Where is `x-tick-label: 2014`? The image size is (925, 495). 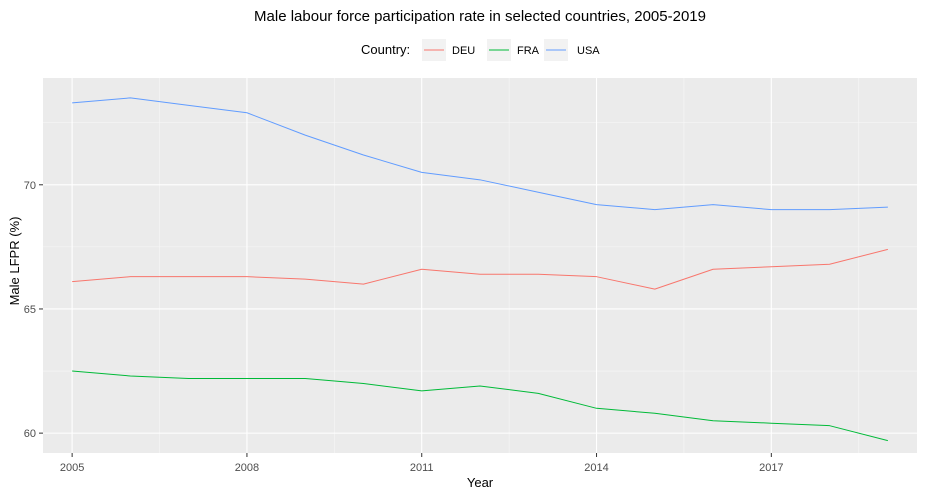
x-tick-label: 2014 is located at coordinates (596, 468).